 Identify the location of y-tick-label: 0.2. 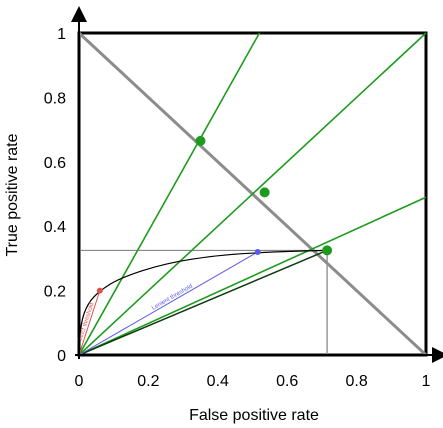
(55, 292).